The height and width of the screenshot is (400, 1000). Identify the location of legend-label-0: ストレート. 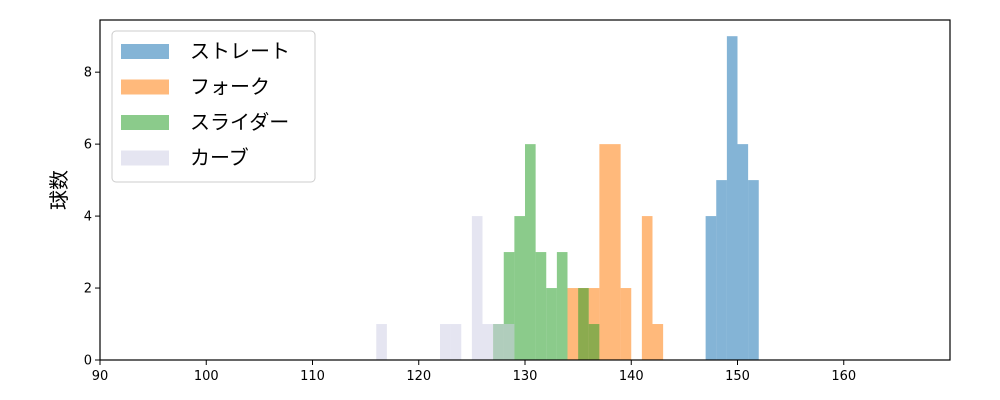
(240, 51).